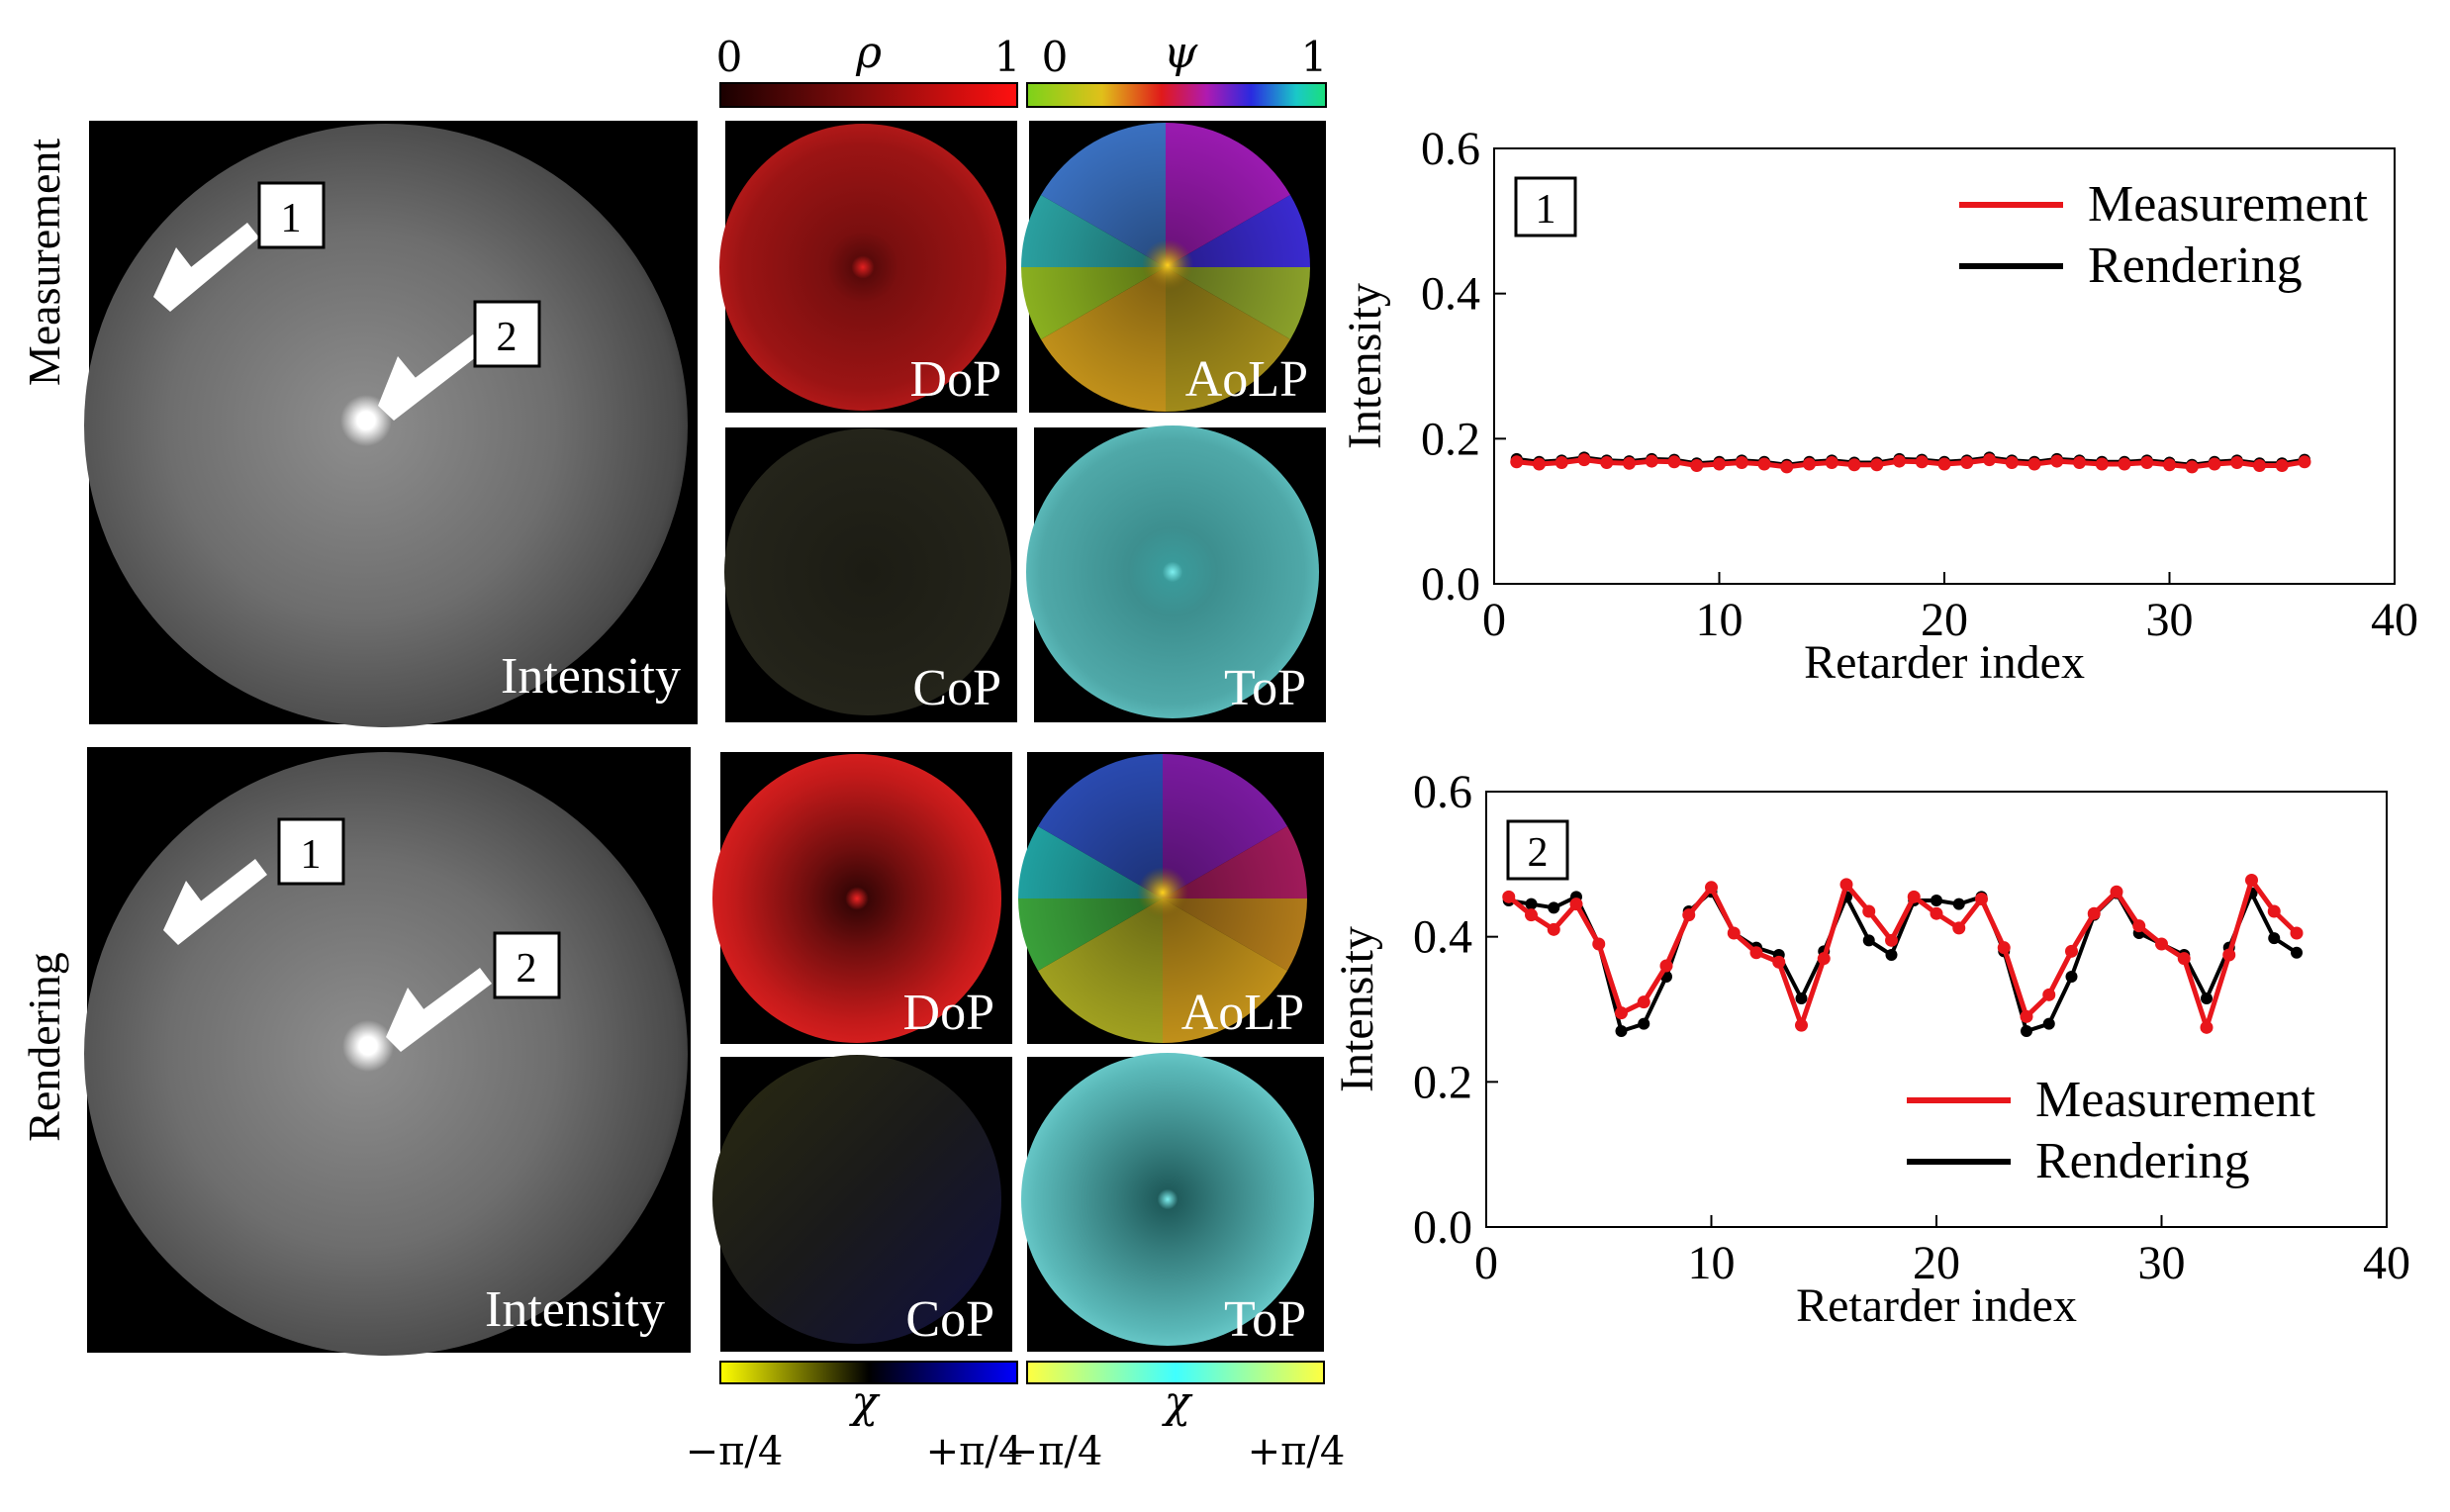  What do you see at coordinates (862, 1204) in the screenshot?
I see `tile-cop-rendering: CoP` at bounding box center [862, 1204].